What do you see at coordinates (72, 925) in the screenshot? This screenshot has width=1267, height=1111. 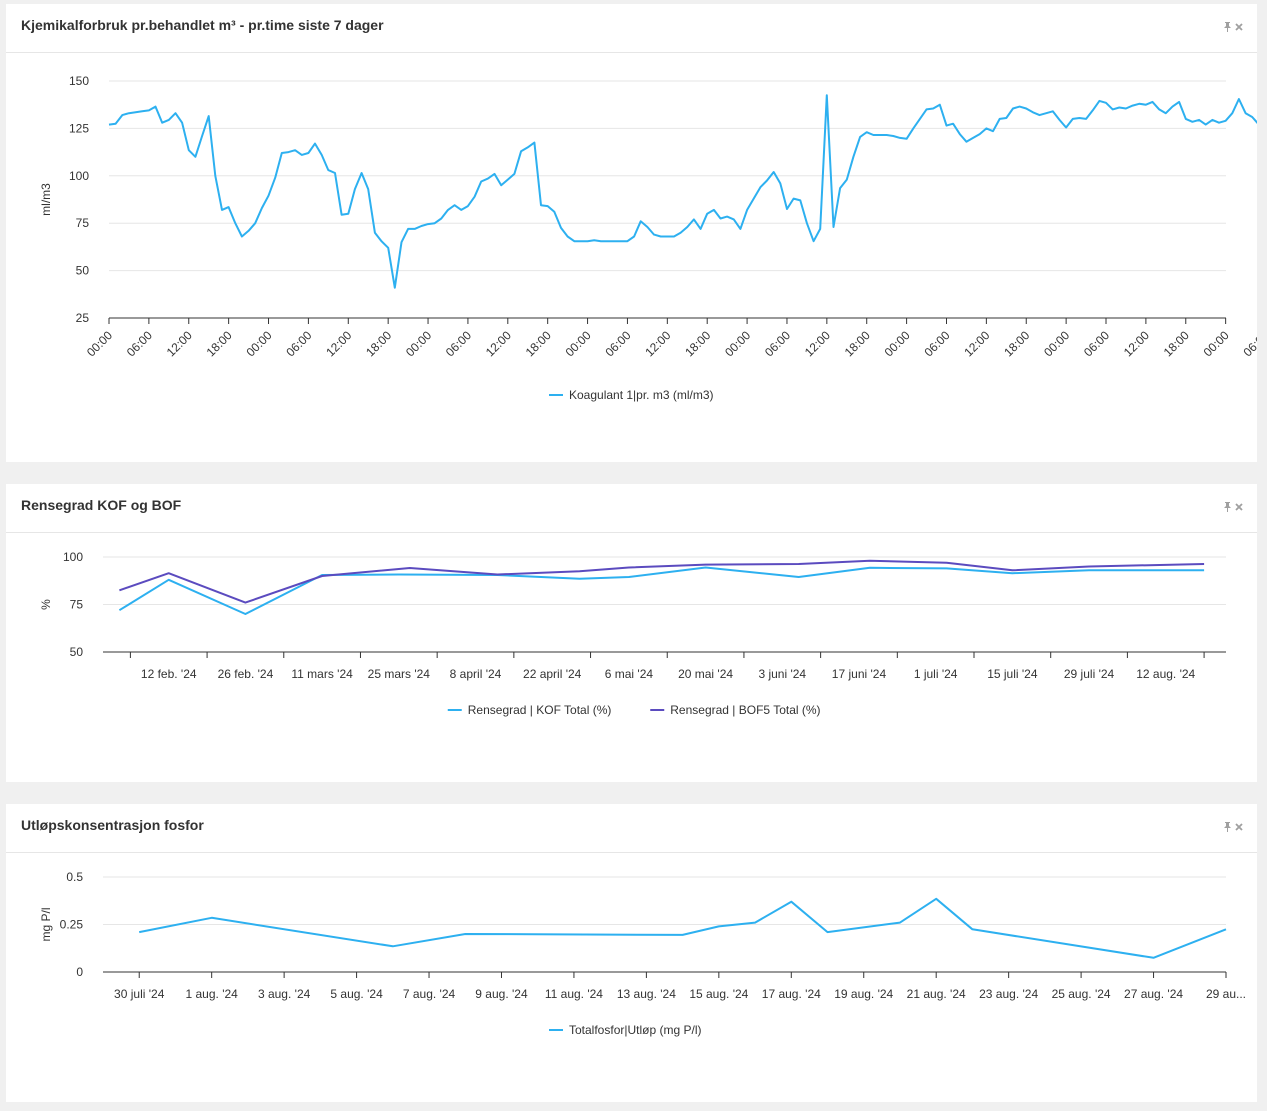 I see `y-tick-label: 0.25` at bounding box center [72, 925].